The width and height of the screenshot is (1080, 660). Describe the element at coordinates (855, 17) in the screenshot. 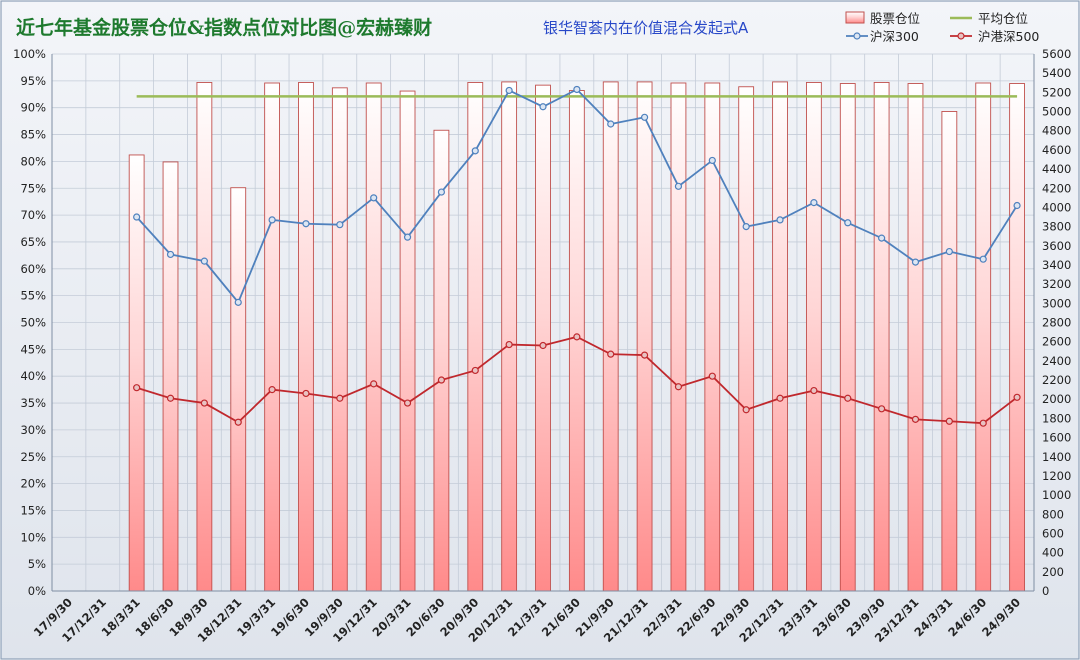

I see `legend-swatch-bar` at that location.